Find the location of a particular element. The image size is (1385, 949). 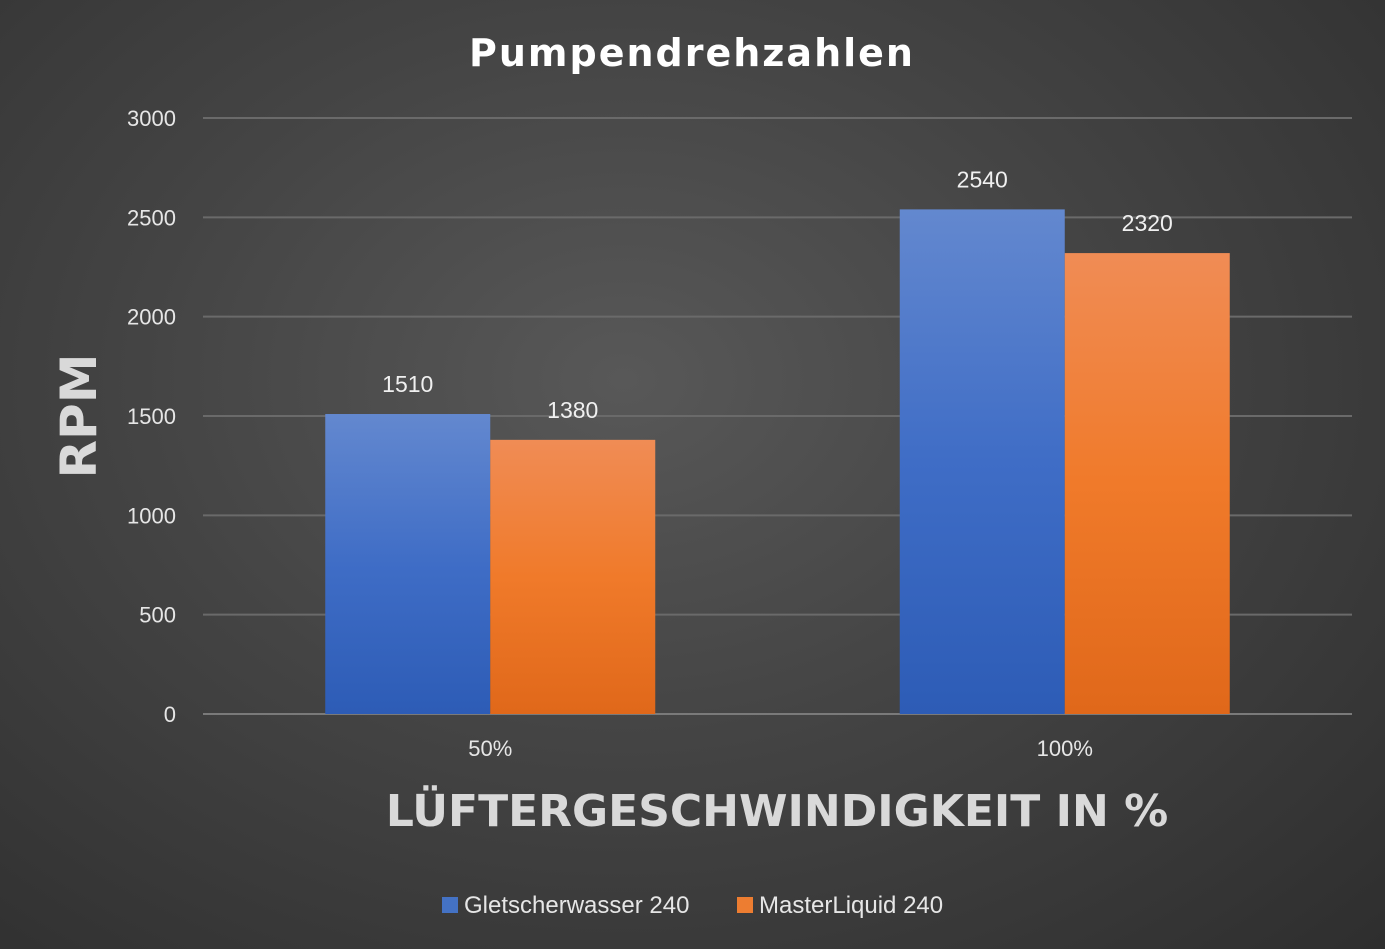

legend-label: Gletscherwasser 240 is located at coordinates (576, 905).